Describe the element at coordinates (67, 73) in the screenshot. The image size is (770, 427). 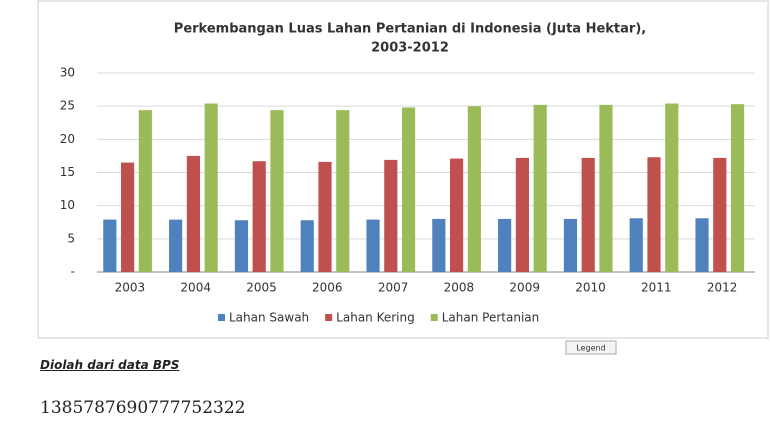
I see `y-tick-label: 30` at that location.